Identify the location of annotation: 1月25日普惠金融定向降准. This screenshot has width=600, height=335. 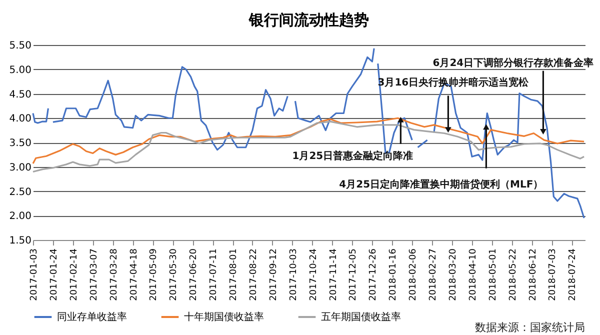
(353, 156).